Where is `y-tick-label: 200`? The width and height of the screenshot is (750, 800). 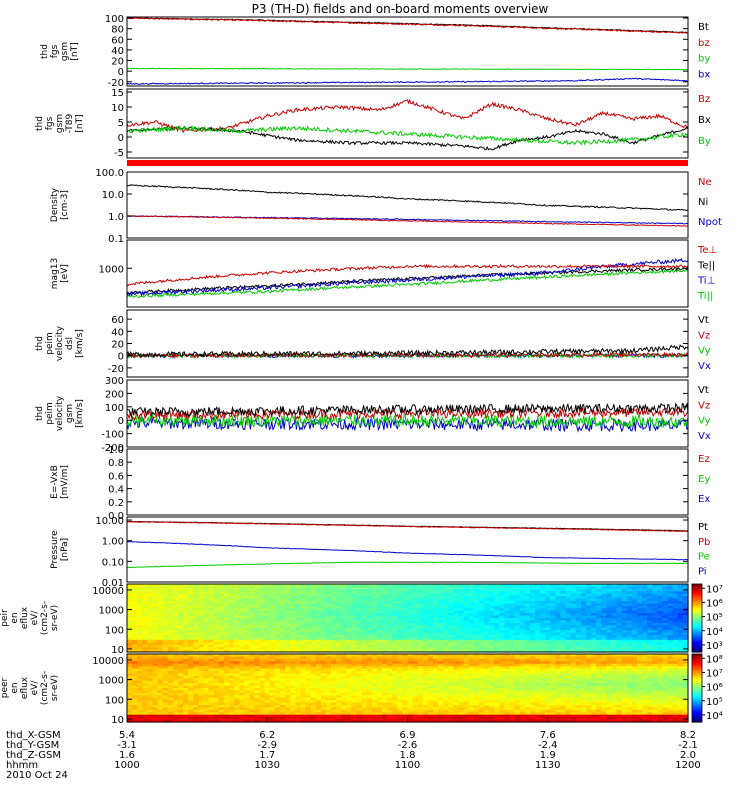
y-tick-label: 200 is located at coordinates (114, 394).